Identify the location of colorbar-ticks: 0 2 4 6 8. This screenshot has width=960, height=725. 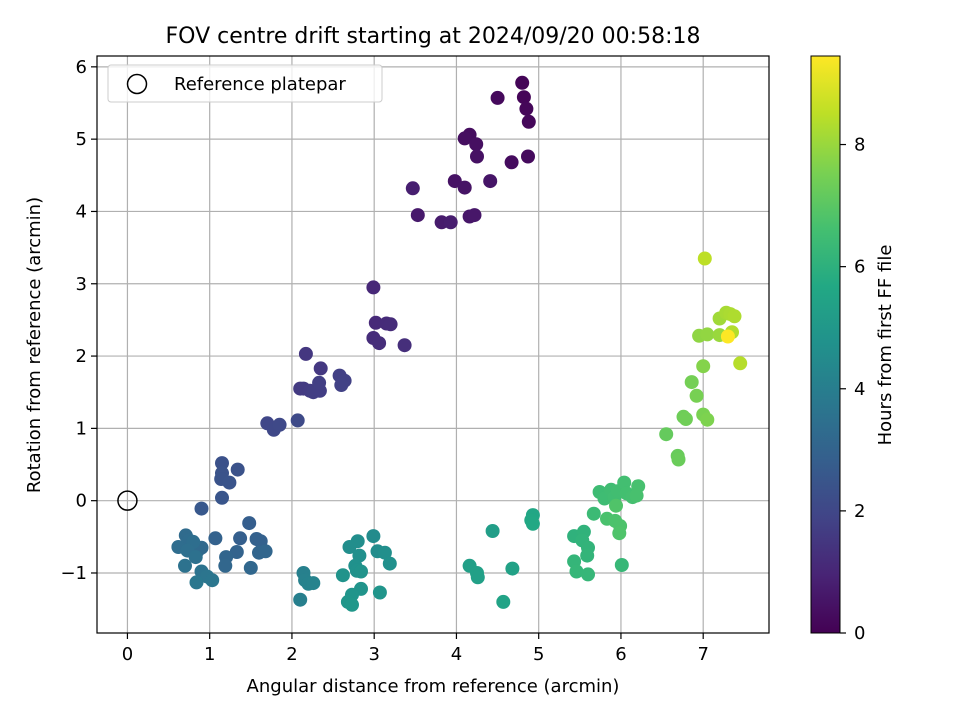
(852, 389).